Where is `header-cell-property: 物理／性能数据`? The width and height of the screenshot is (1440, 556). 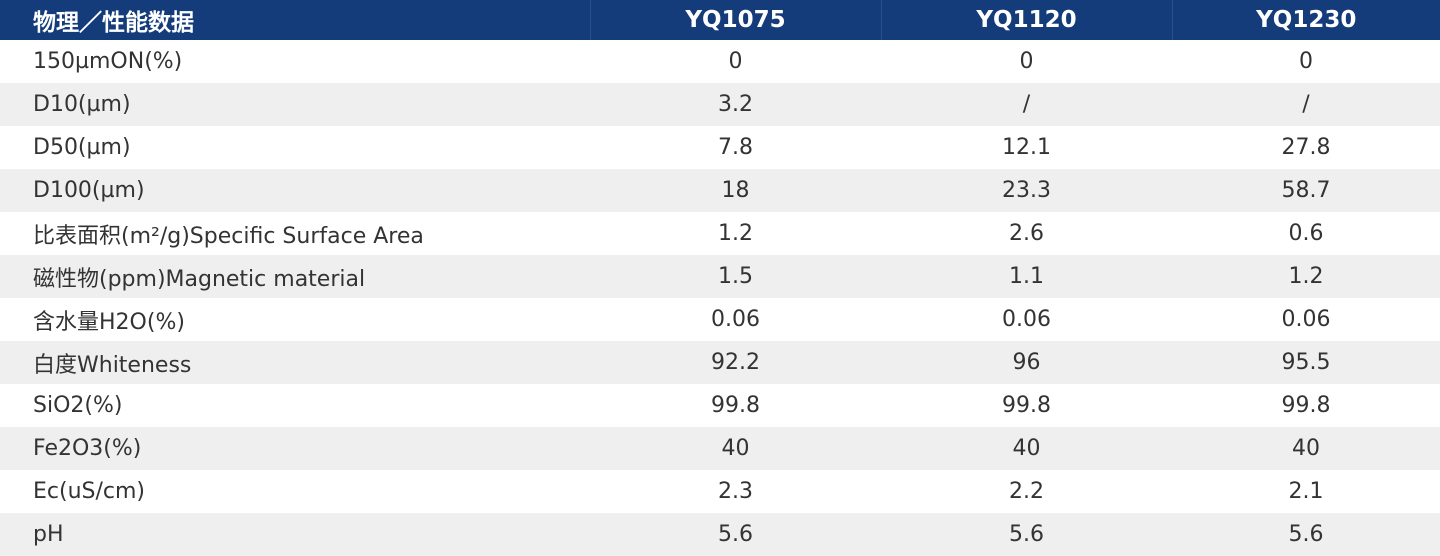
header-cell-property: 物理／性能数据 is located at coordinates (295, 20).